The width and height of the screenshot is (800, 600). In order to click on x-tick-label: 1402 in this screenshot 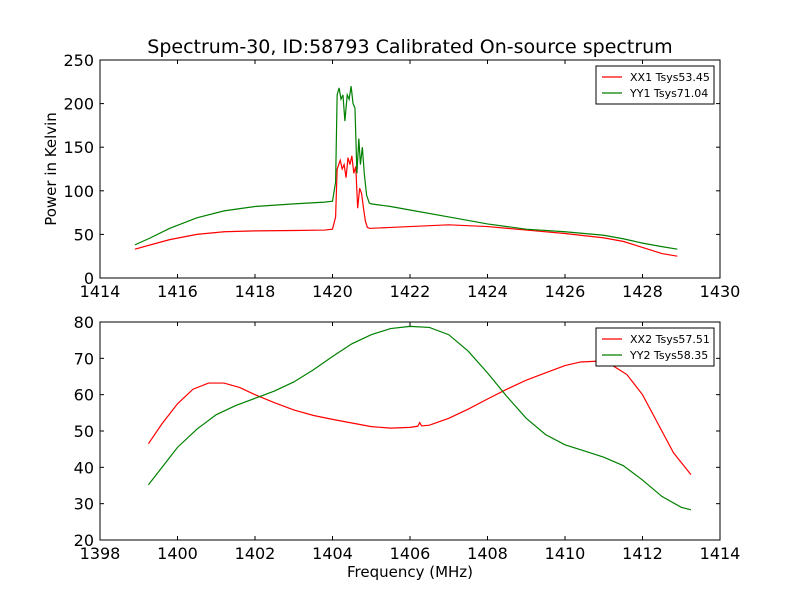, I will do `click(255, 553)`.